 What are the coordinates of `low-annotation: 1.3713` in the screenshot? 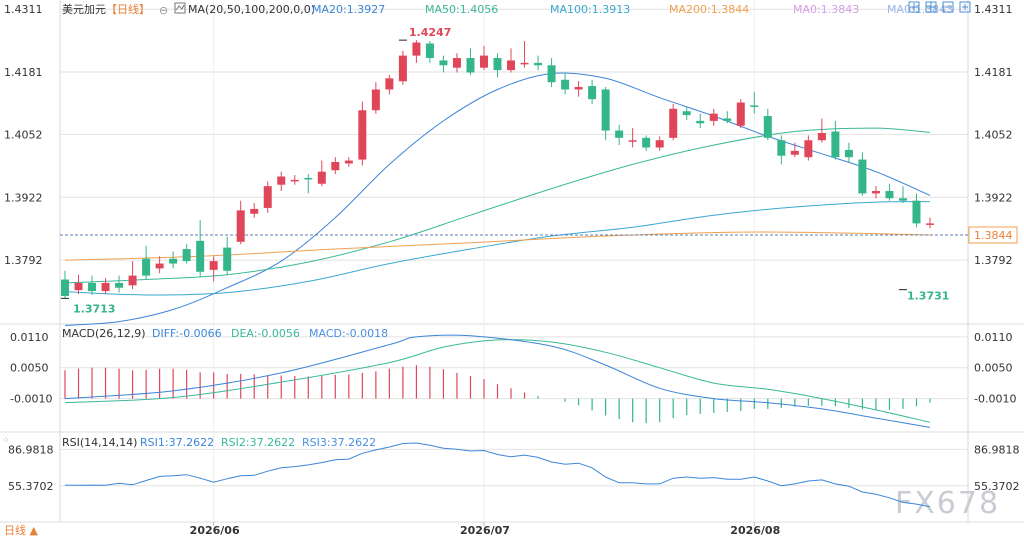 It's located at (94, 308).